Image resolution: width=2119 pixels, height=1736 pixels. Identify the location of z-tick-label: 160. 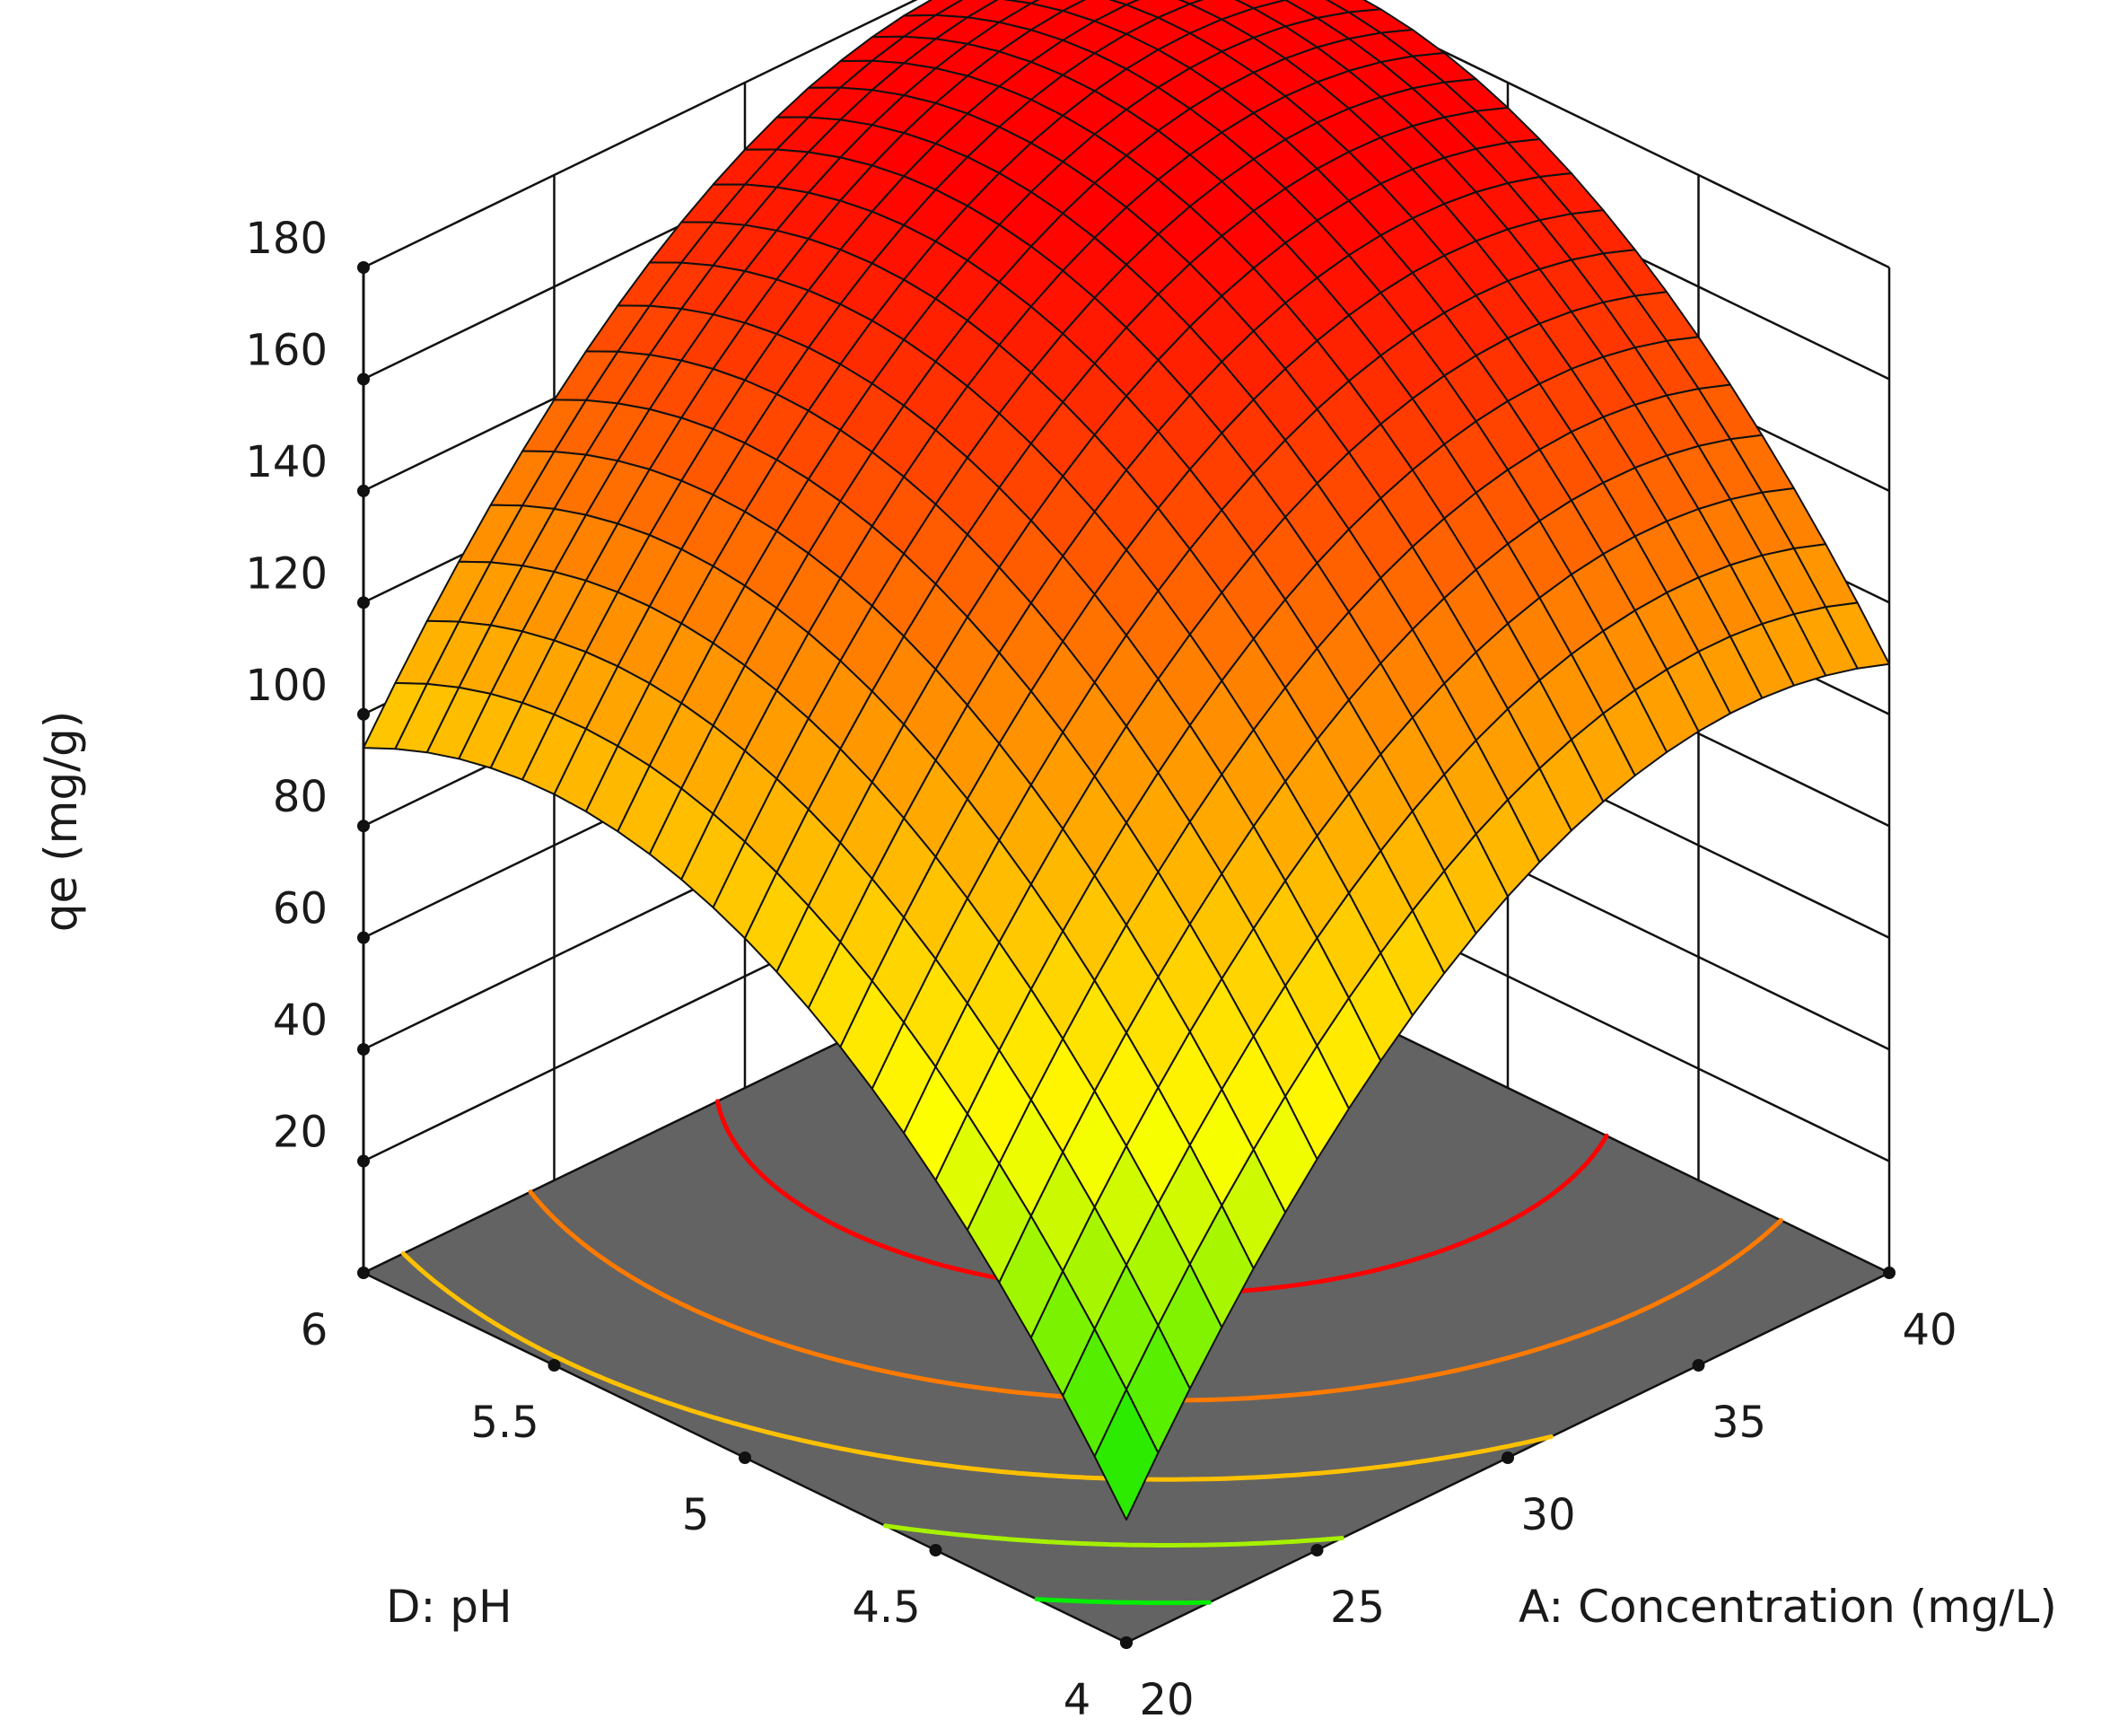
(286, 350).